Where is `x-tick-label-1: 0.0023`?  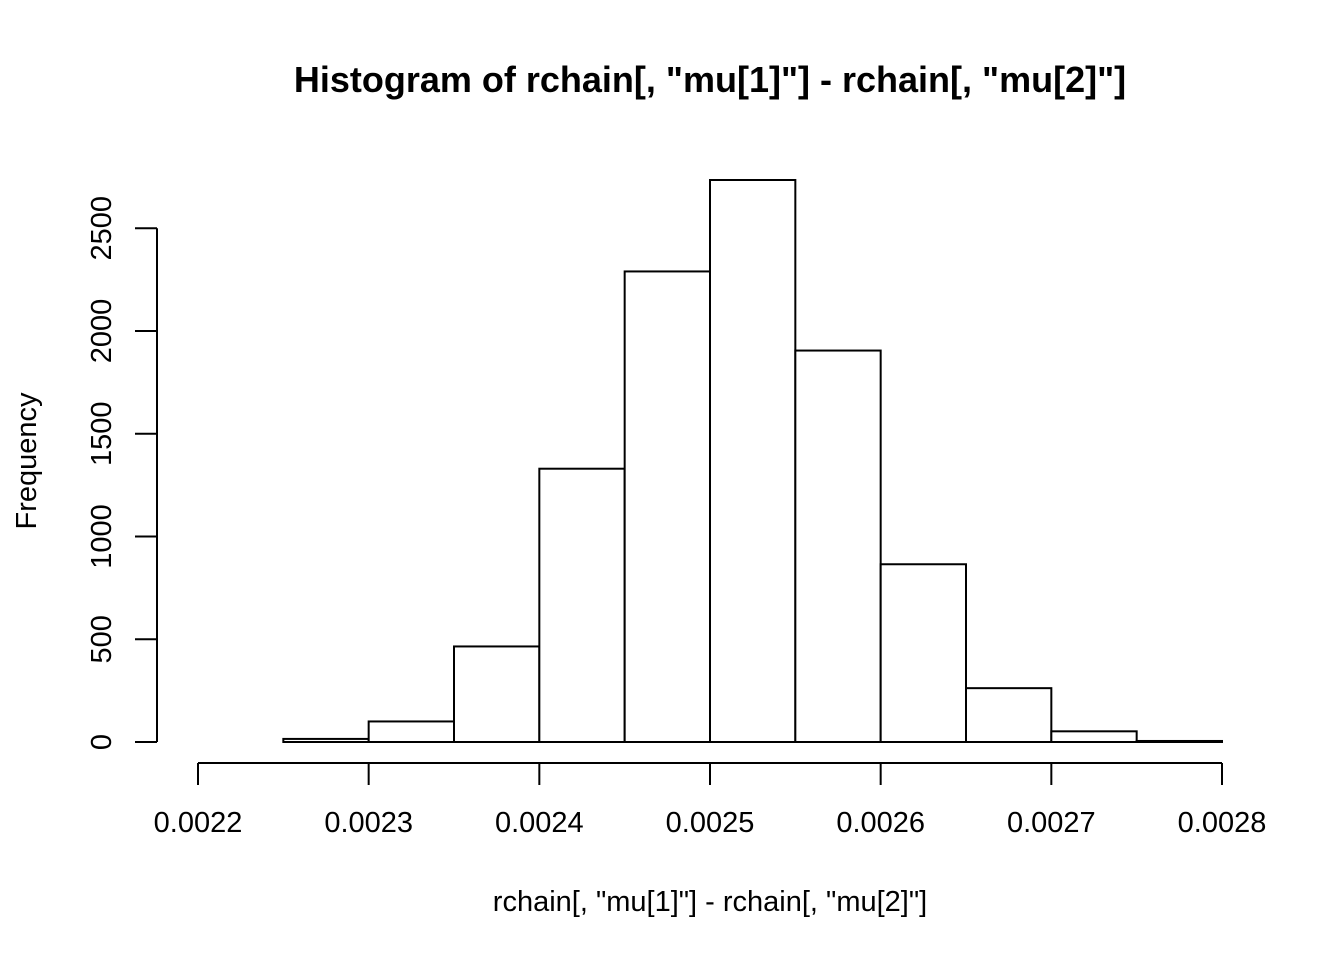 x-tick-label-1: 0.0023 is located at coordinates (368, 823).